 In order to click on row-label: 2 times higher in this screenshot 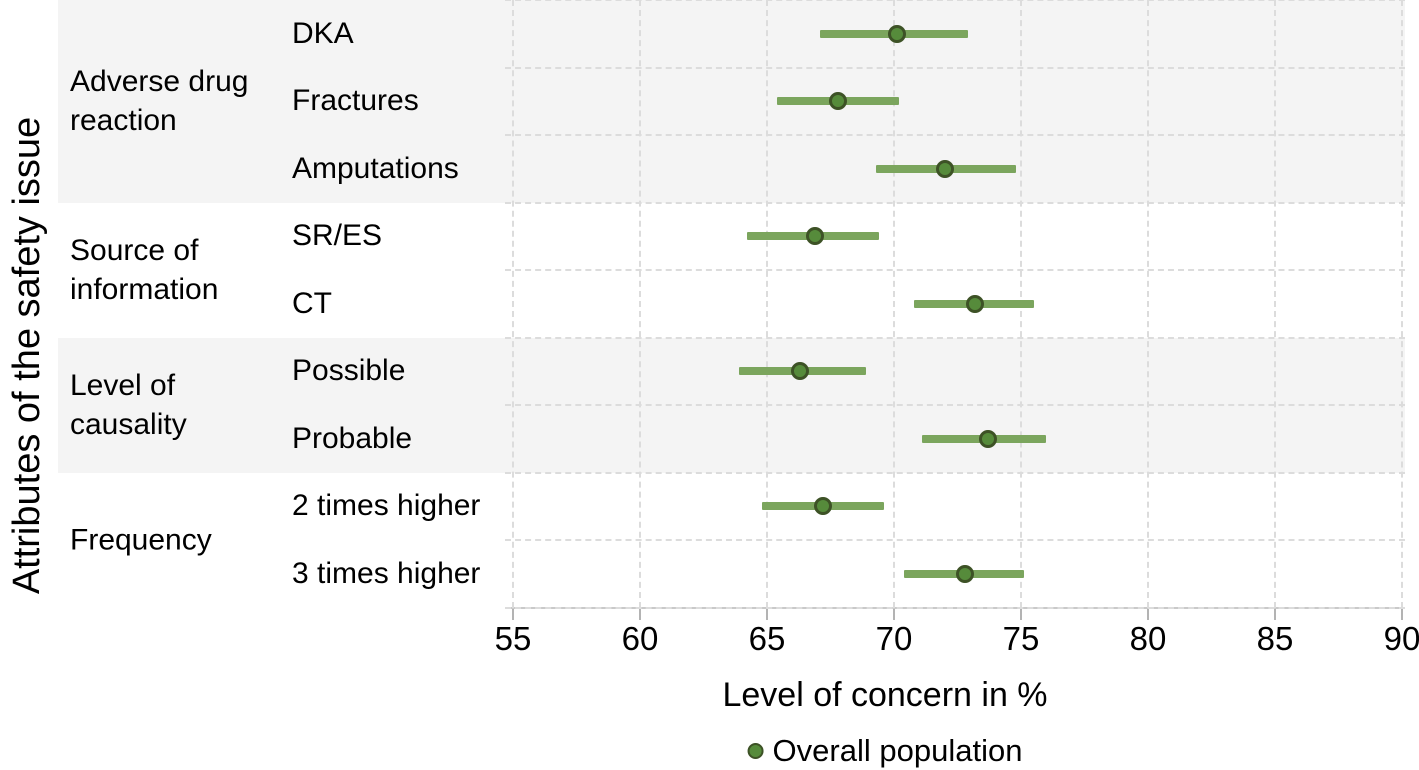, I will do `click(386, 506)`.